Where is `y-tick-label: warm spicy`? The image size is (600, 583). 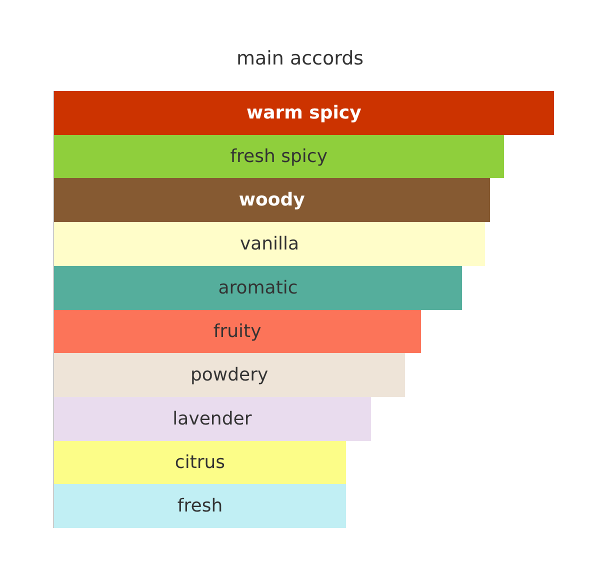 y-tick-label: warm spicy is located at coordinates (304, 113).